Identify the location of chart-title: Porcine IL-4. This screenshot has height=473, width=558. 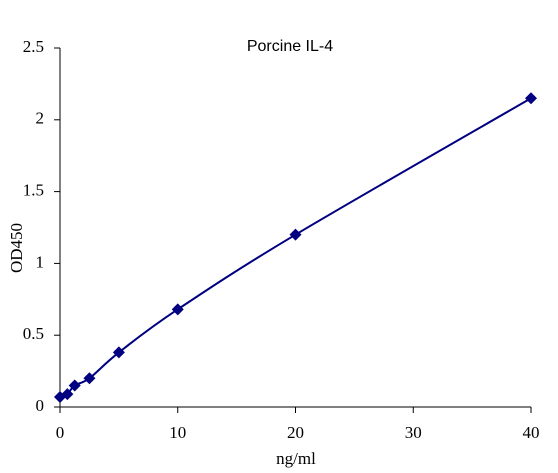
(290, 46).